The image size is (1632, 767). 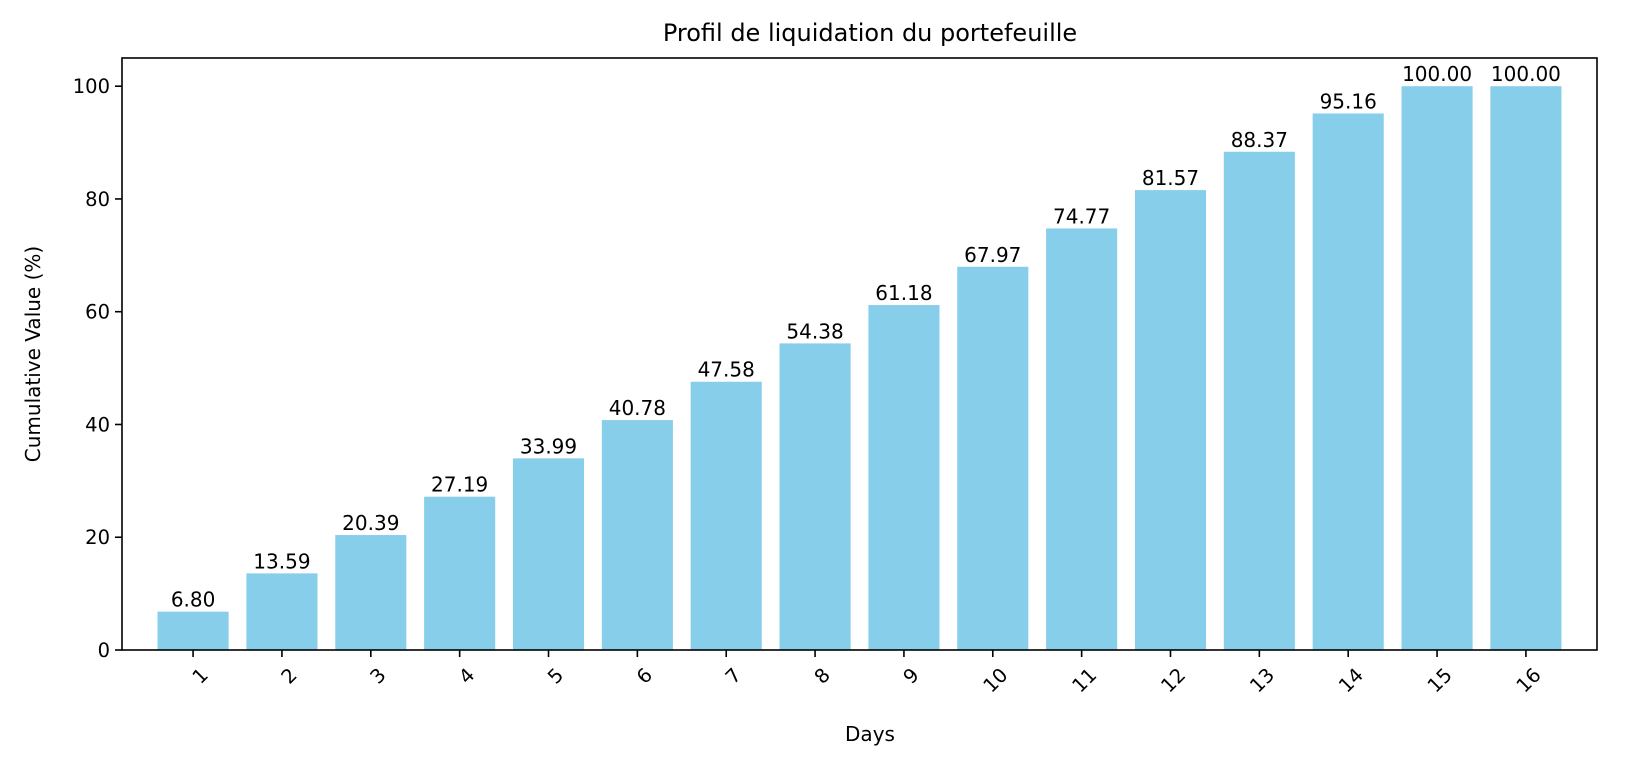 What do you see at coordinates (814, 331) in the screenshot?
I see `data-label-day-8: 54.38` at bounding box center [814, 331].